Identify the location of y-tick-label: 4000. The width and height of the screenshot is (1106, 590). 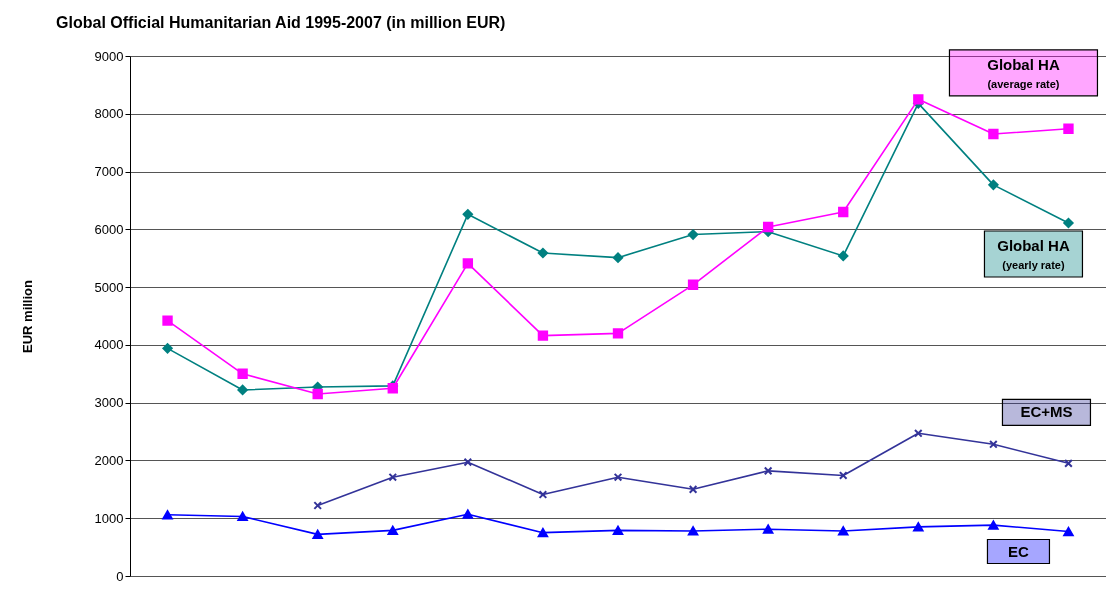
(109, 345).